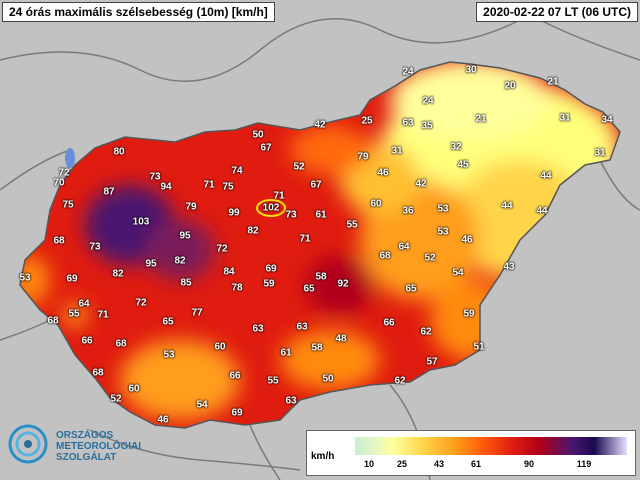 The height and width of the screenshot is (480, 640). I want to click on station-value: 85, so click(186, 283).